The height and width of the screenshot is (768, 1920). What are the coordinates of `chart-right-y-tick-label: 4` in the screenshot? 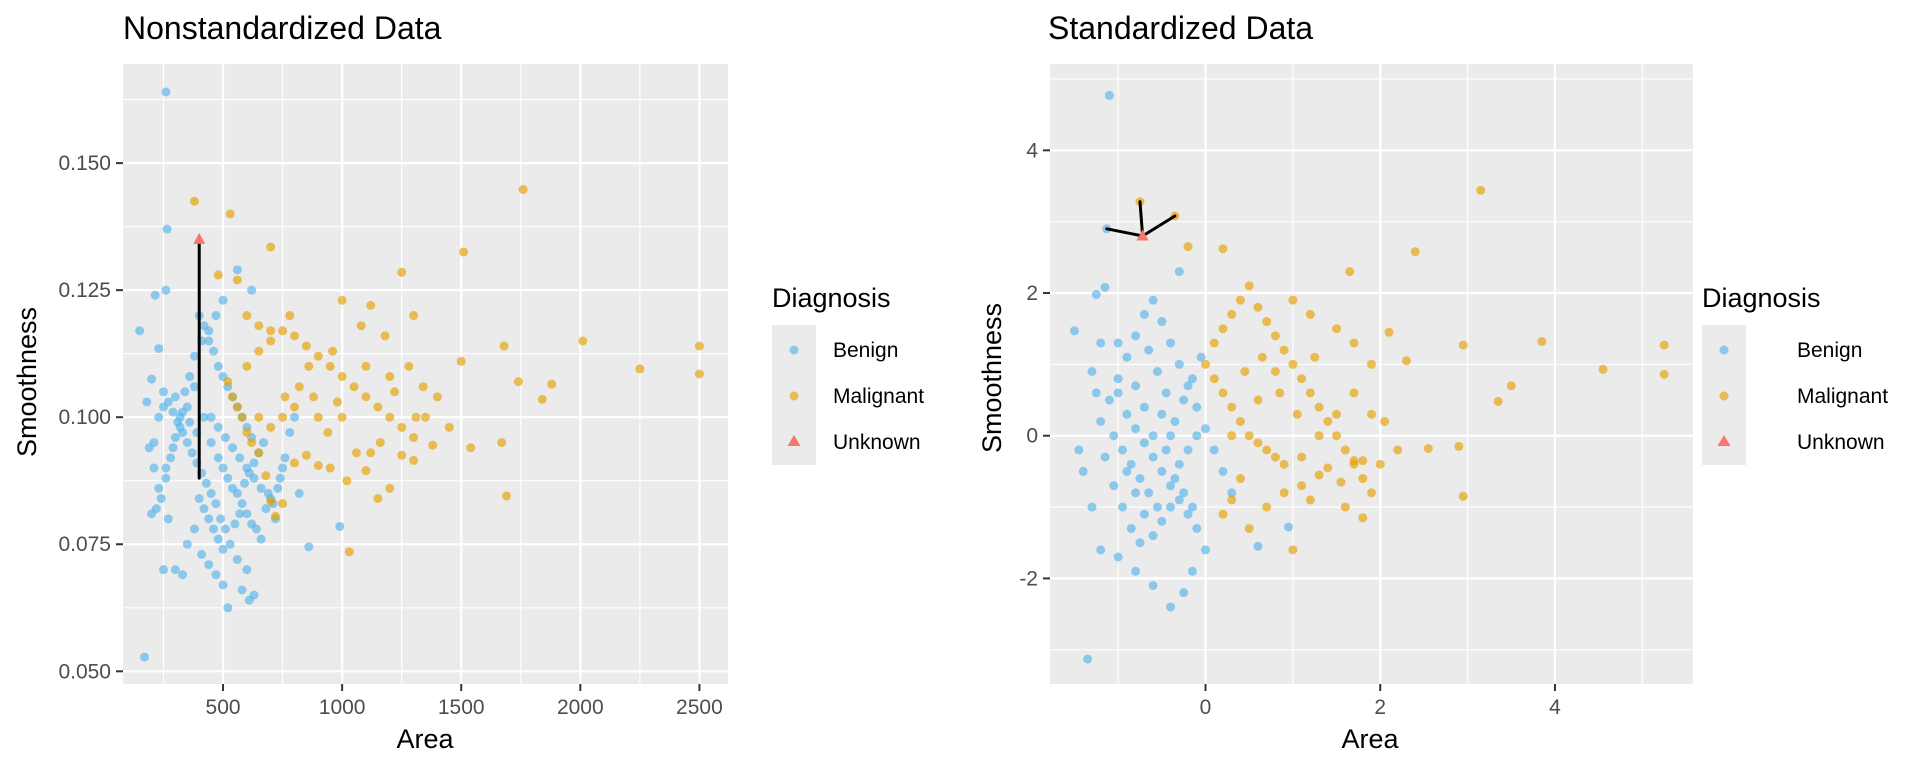 It's located at (1032, 150).